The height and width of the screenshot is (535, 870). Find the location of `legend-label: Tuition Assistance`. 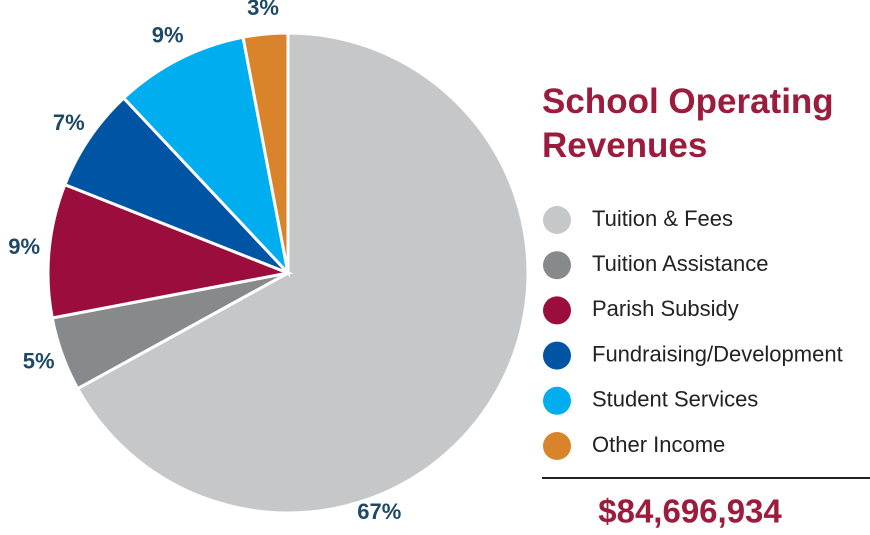

legend-label: Tuition Assistance is located at coordinates (680, 263).